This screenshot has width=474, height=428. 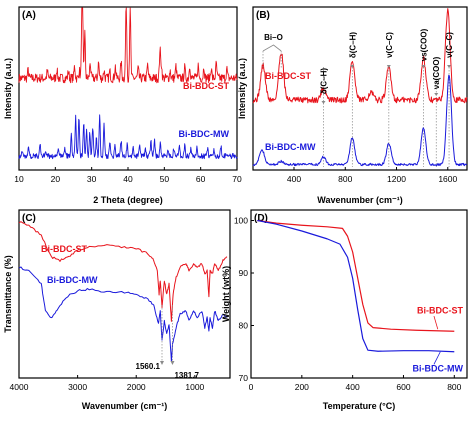 What do you see at coordinates (272, 48) in the screenshot?
I see `annotation-bracket` at bounding box center [272, 48].